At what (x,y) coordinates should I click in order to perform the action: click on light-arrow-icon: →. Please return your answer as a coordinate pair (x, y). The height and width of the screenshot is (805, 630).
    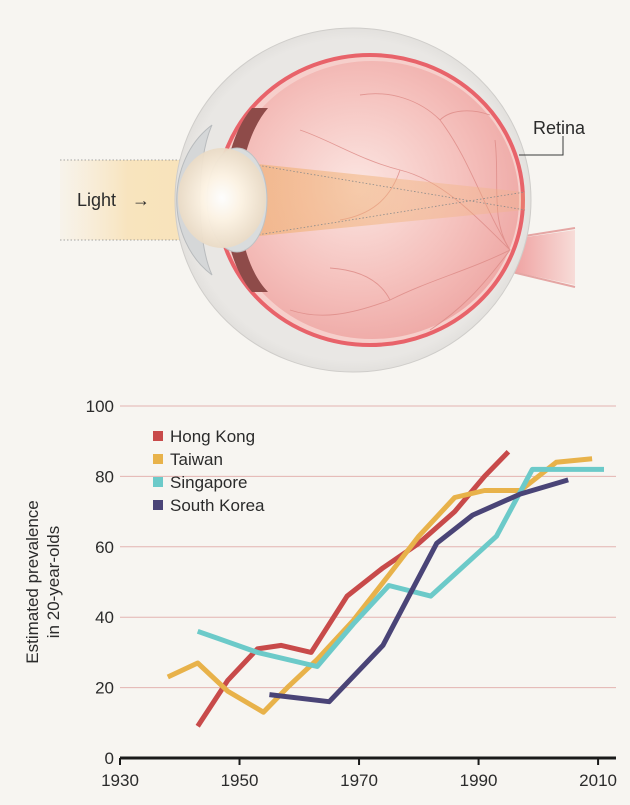
    Looking at the image, I should click on (141, 200).